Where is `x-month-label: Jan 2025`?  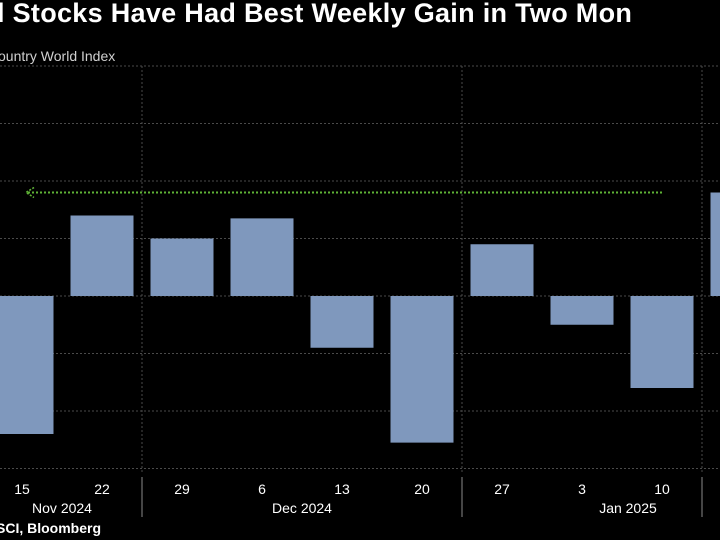
x-month-label: Jan 2025 is located at coordinates (628, 508).